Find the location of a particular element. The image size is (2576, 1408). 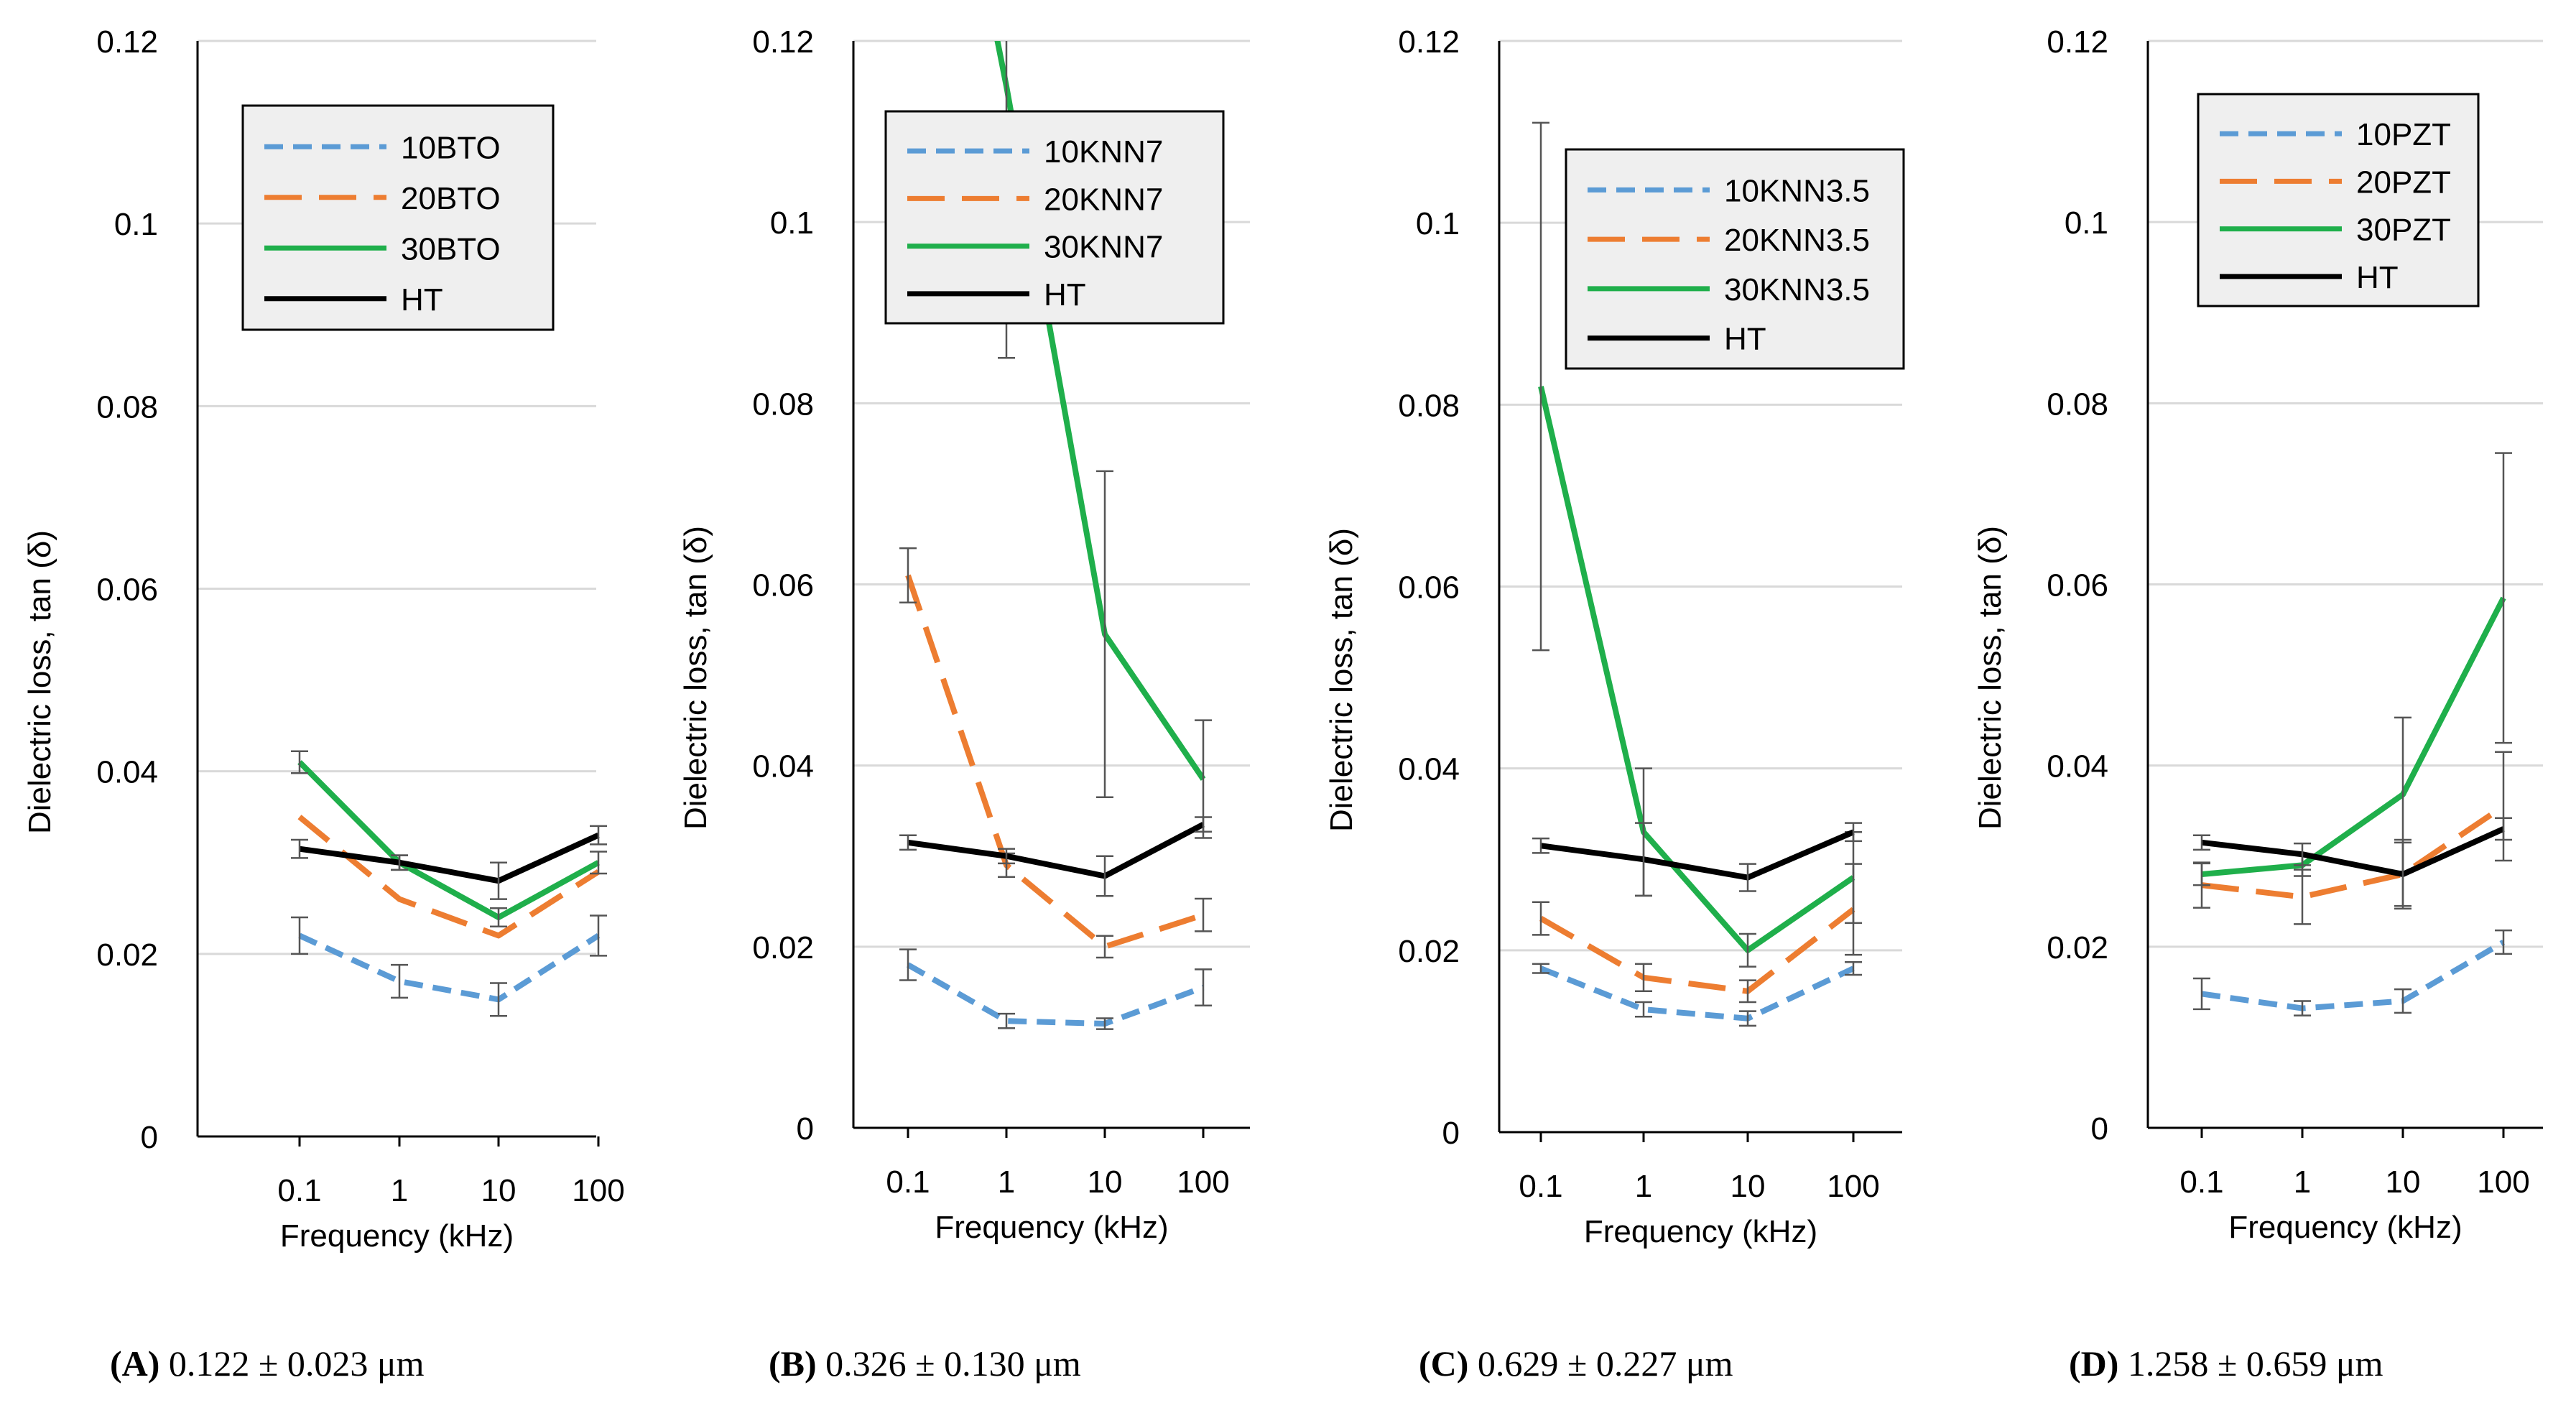

series-line-30knn7 is located at coordinates (1100, 411).